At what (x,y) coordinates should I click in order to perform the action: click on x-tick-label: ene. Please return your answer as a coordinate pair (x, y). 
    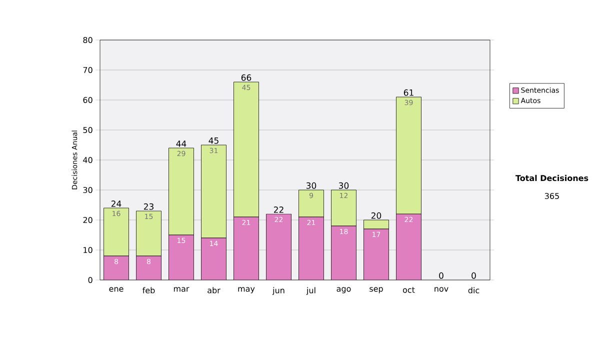
    Looking at the image, I should click on (116, 289).